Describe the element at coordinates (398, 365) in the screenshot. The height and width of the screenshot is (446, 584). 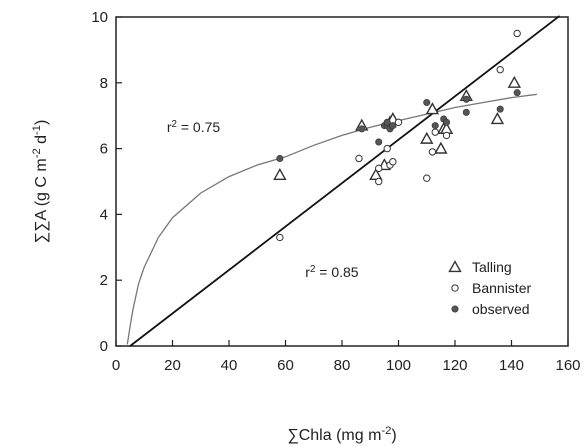
I see `x-tick-label: 100` at that location.